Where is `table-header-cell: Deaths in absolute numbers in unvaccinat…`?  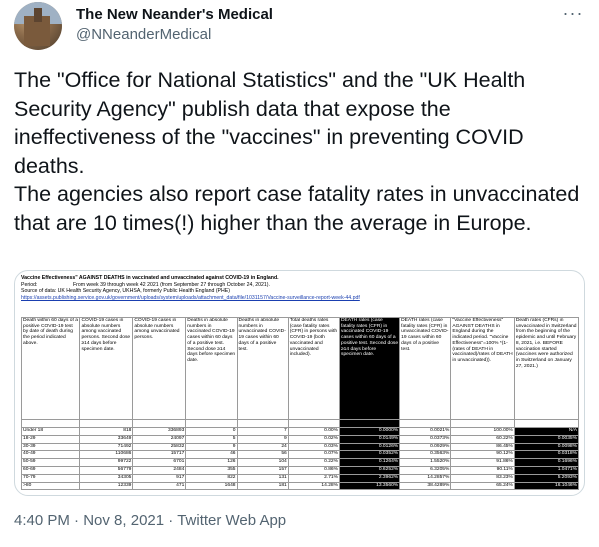 table-header-cell: Deaths in absolute numbers in unvaccinat… is located at coordinates (262, 368).